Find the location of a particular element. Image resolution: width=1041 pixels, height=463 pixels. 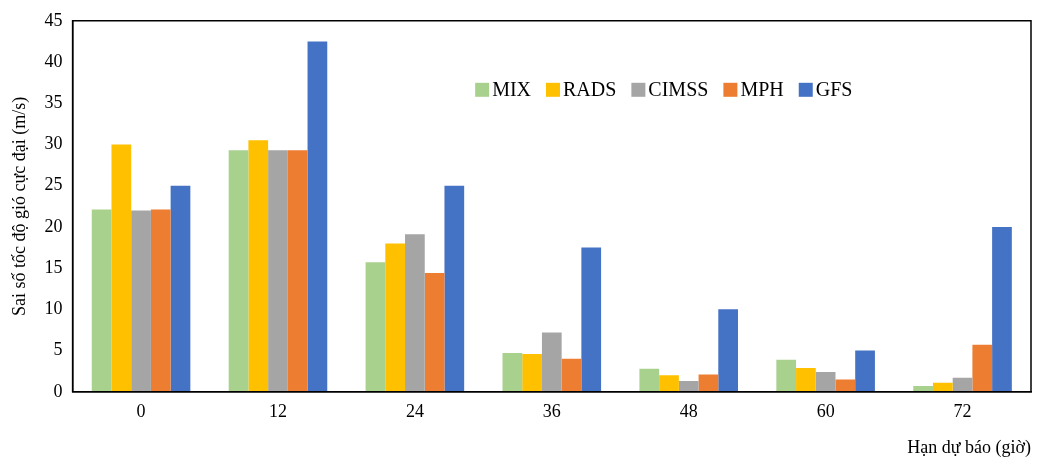

y-tick-label: 25 is located at coordinates (53, 184).